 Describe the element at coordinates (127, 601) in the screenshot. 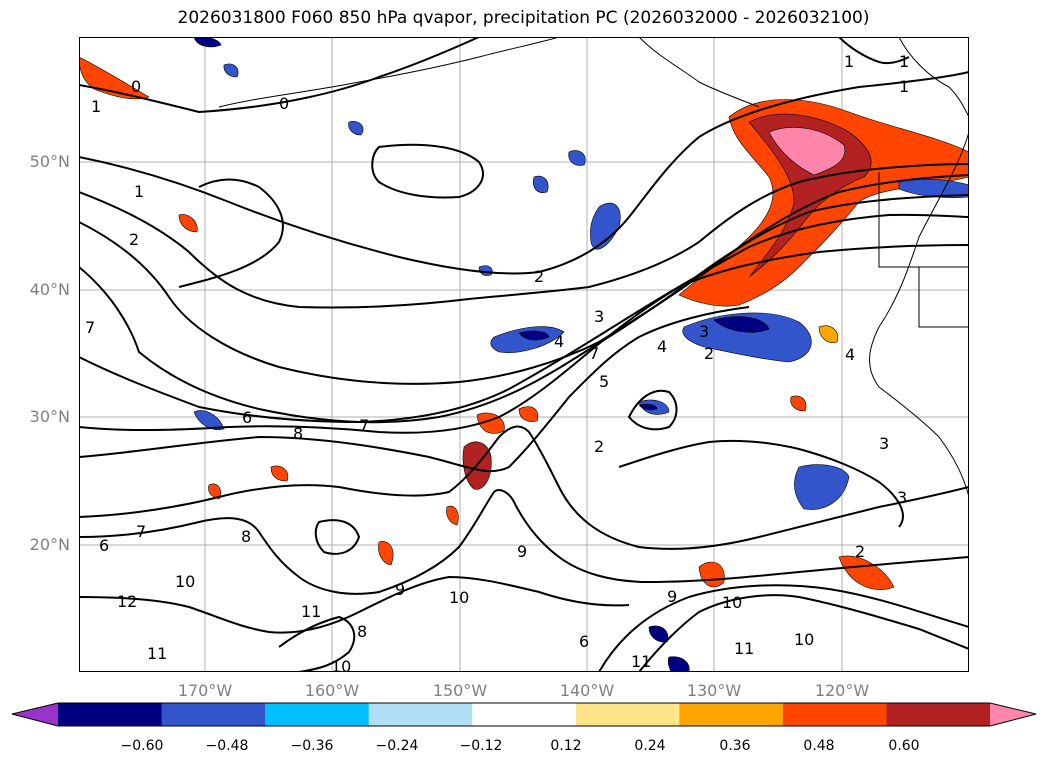

I see `contour-label: 12` at that location.